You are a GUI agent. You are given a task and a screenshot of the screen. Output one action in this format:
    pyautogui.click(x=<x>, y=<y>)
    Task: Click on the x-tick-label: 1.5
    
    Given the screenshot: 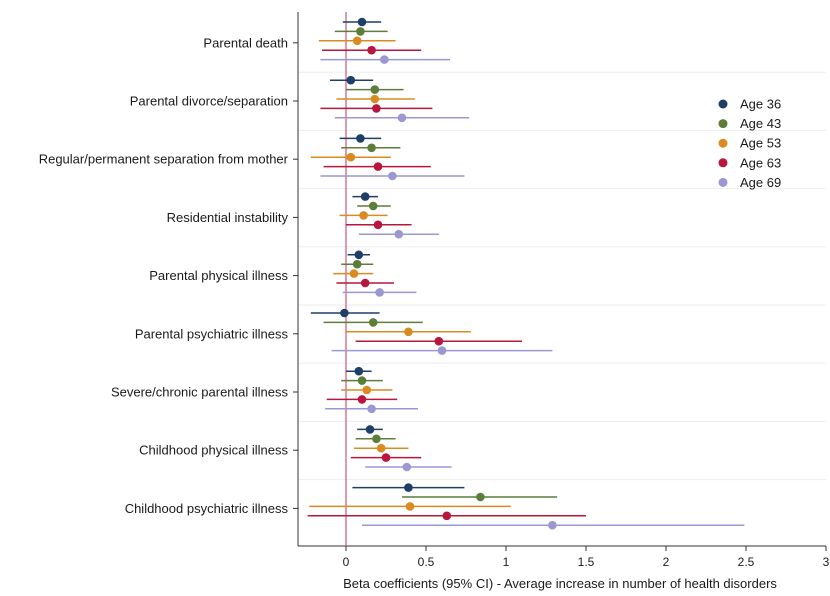 What is the action you would take?
    pyautogui.click(x=586, y=562)
    